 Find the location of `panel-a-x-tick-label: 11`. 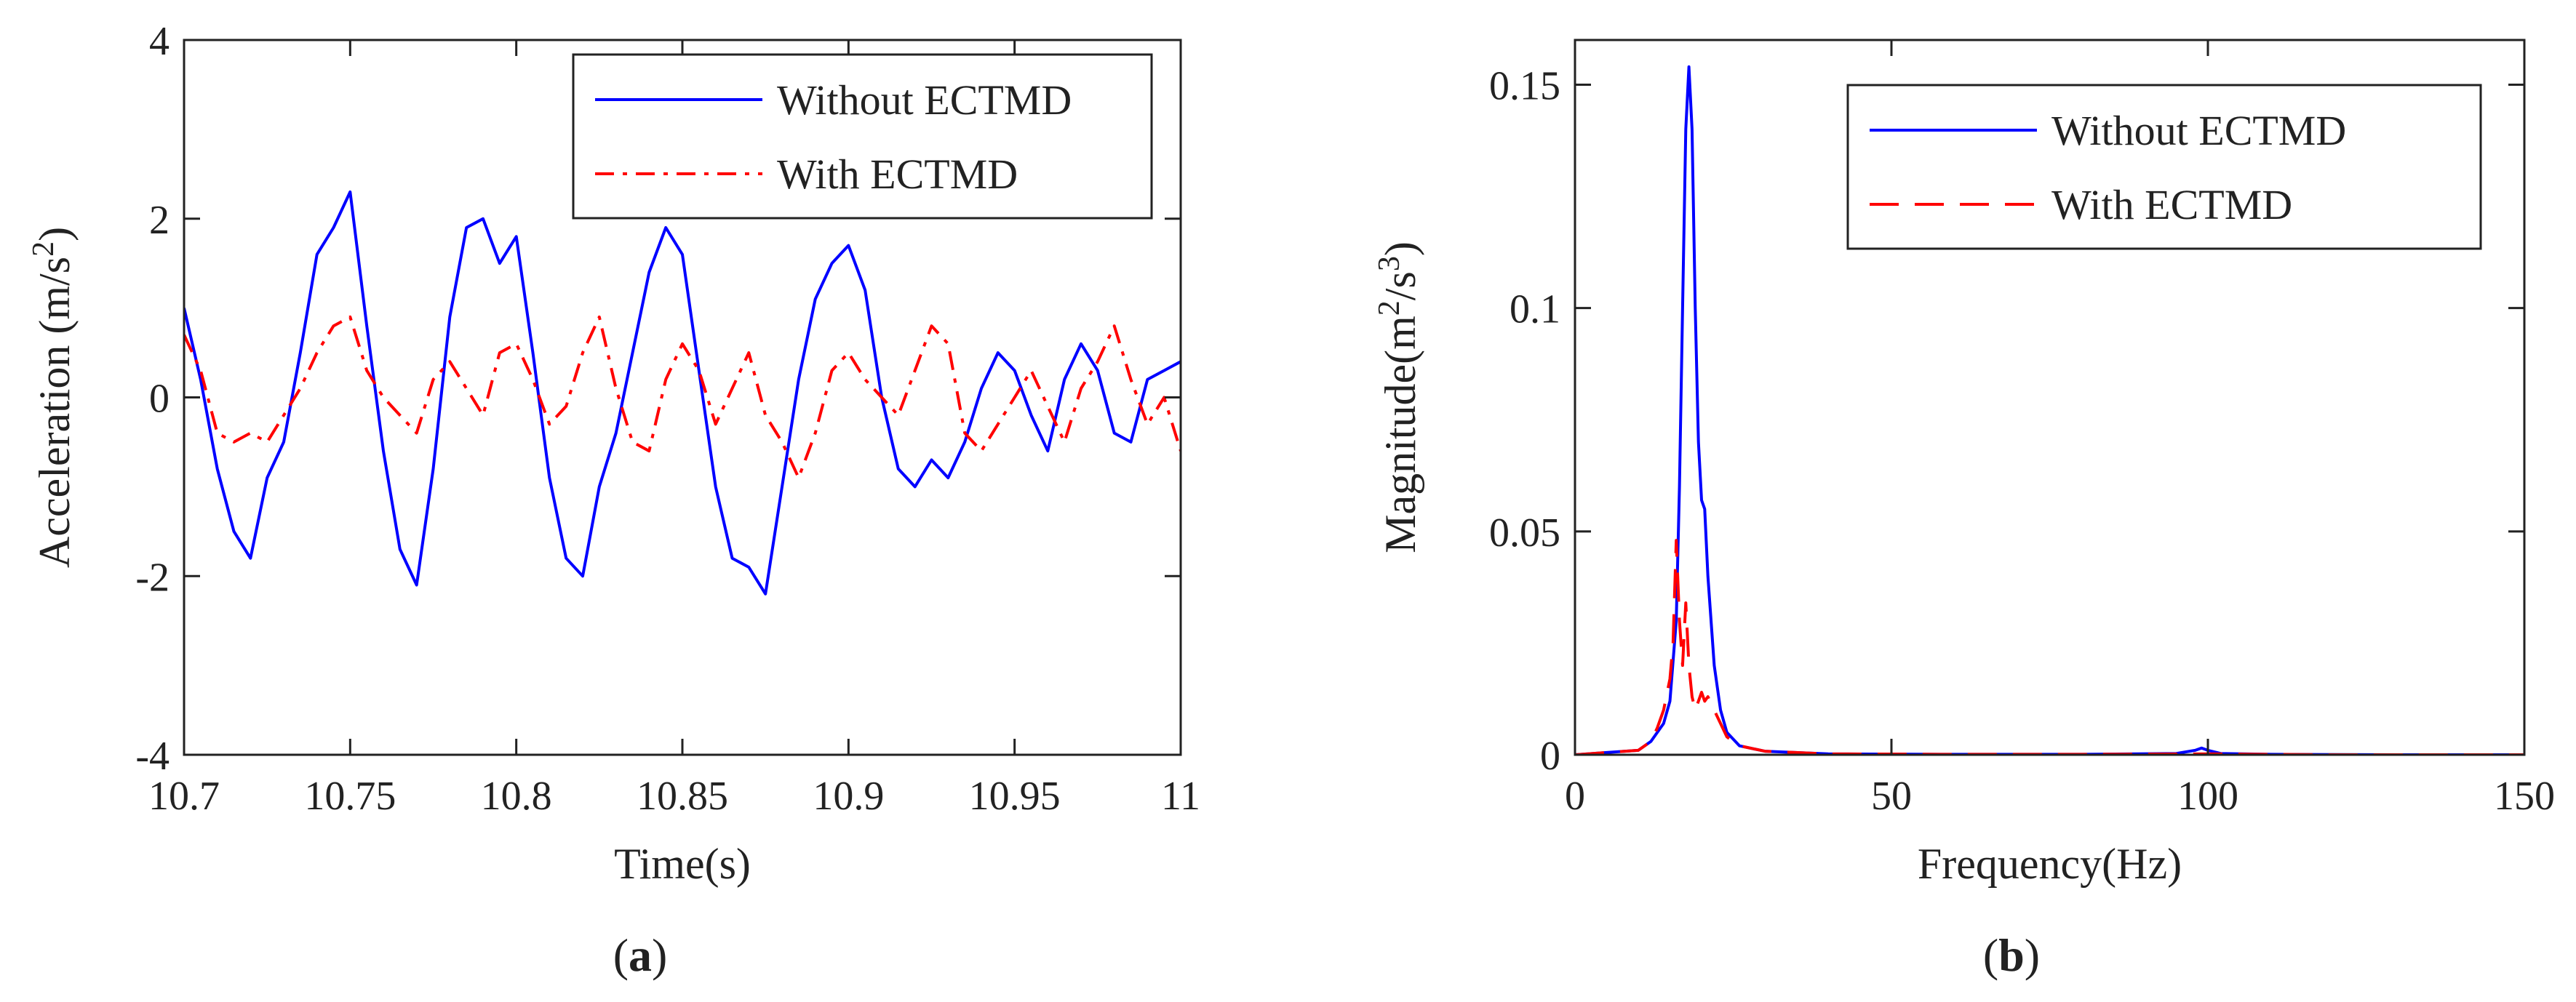

panel-a-x-tick-label: 11 is located at coordinates (1180, 796).